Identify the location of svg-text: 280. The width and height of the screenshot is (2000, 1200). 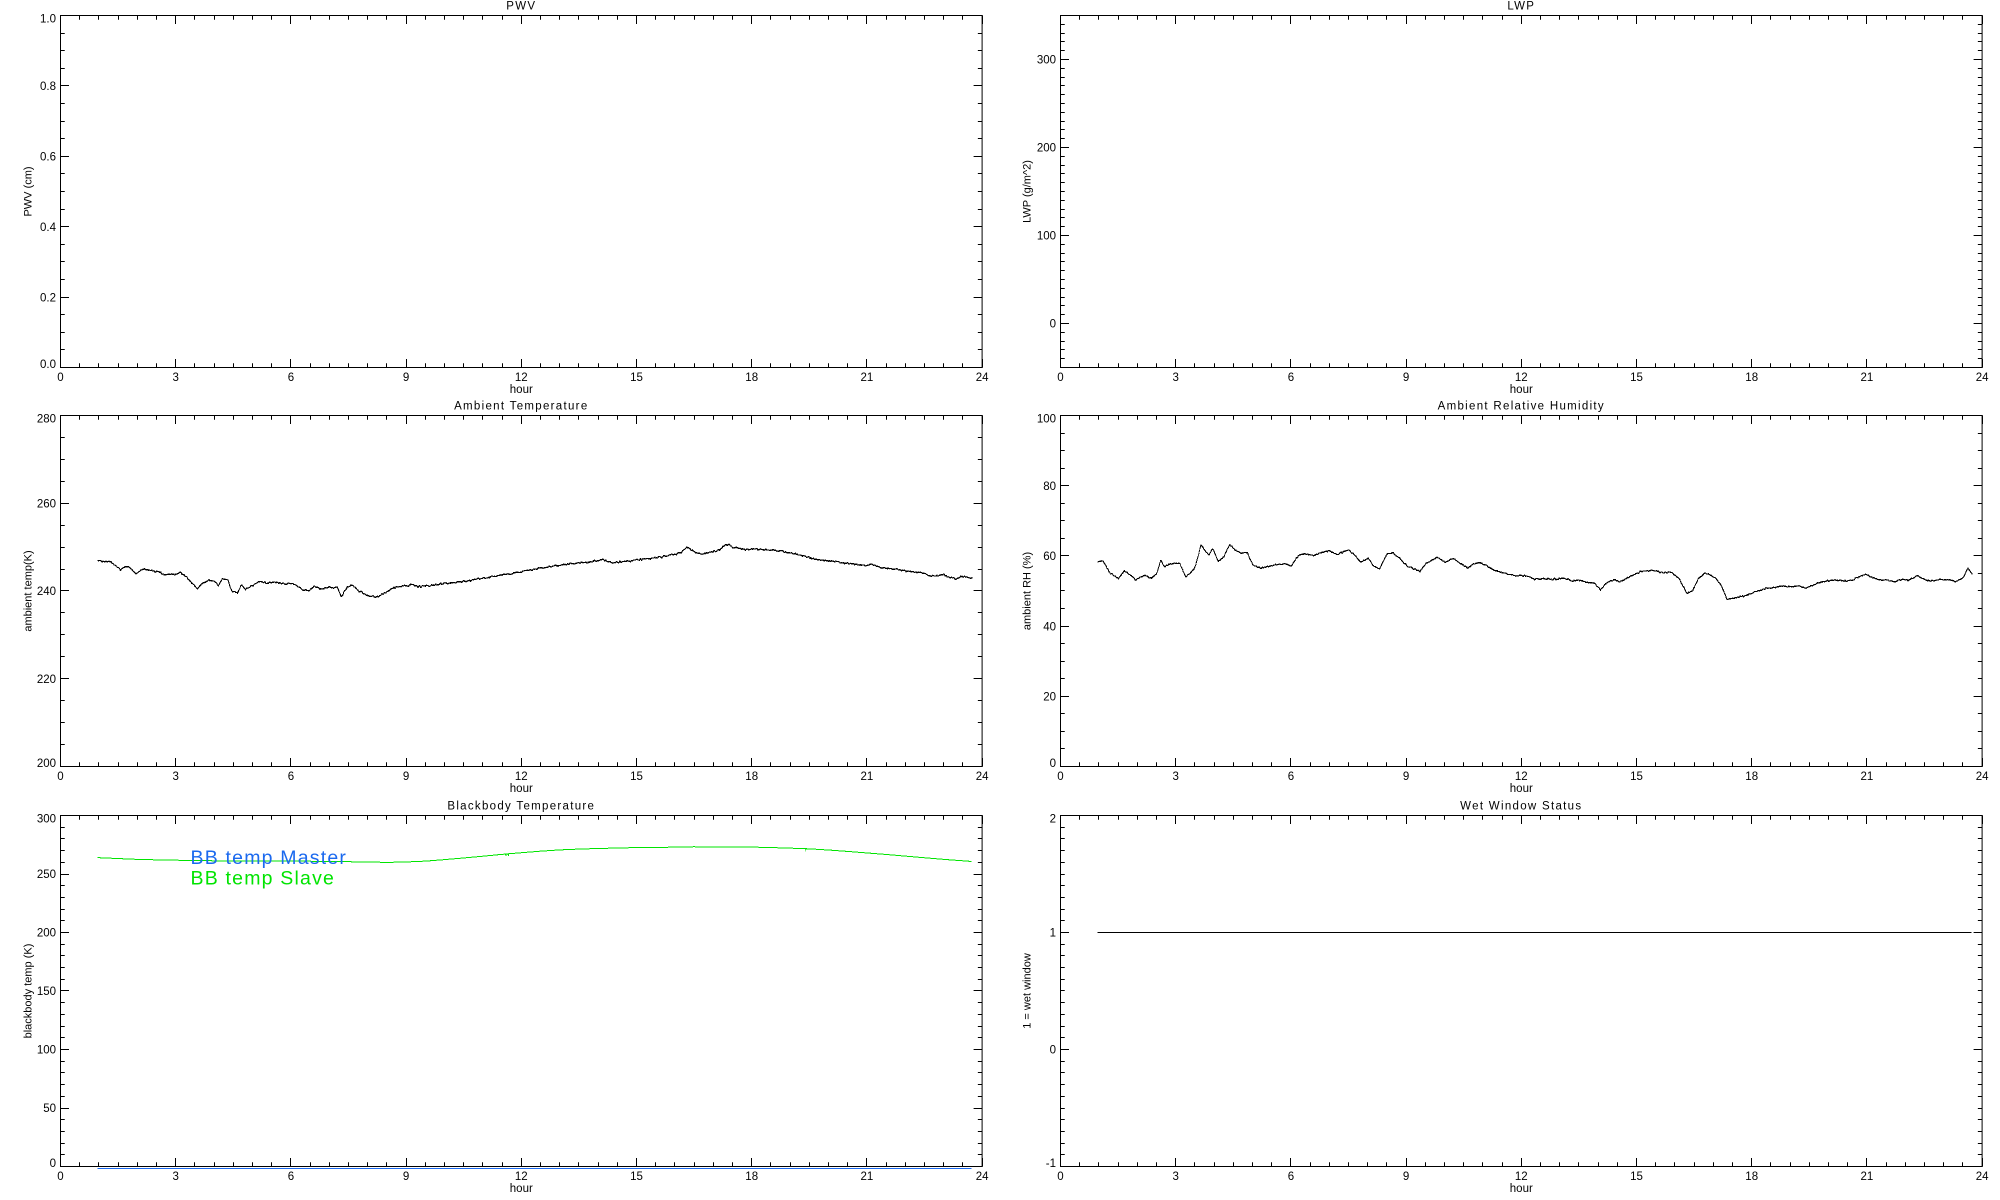
(46, 420).